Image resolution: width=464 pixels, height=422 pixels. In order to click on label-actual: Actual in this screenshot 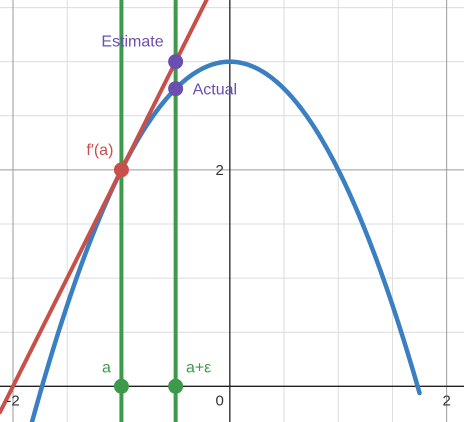, I will do `click(215, 90)`.